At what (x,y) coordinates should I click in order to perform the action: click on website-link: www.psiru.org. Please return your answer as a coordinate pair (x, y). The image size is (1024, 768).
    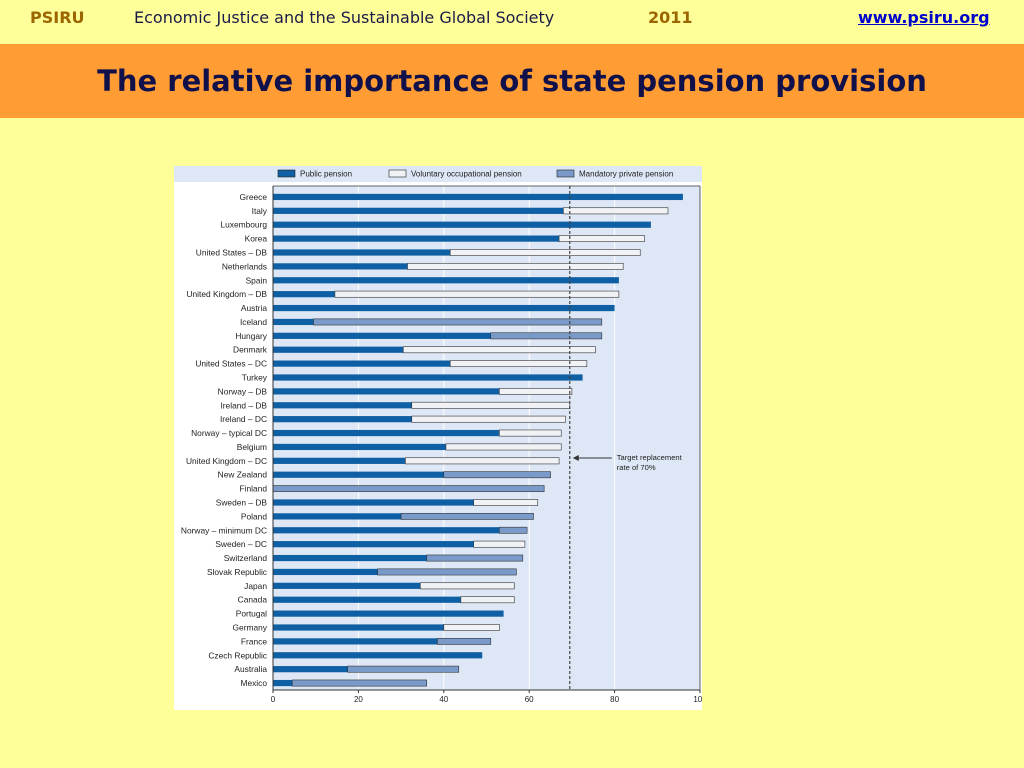
    Looking at the image, I should click on (924, 17).